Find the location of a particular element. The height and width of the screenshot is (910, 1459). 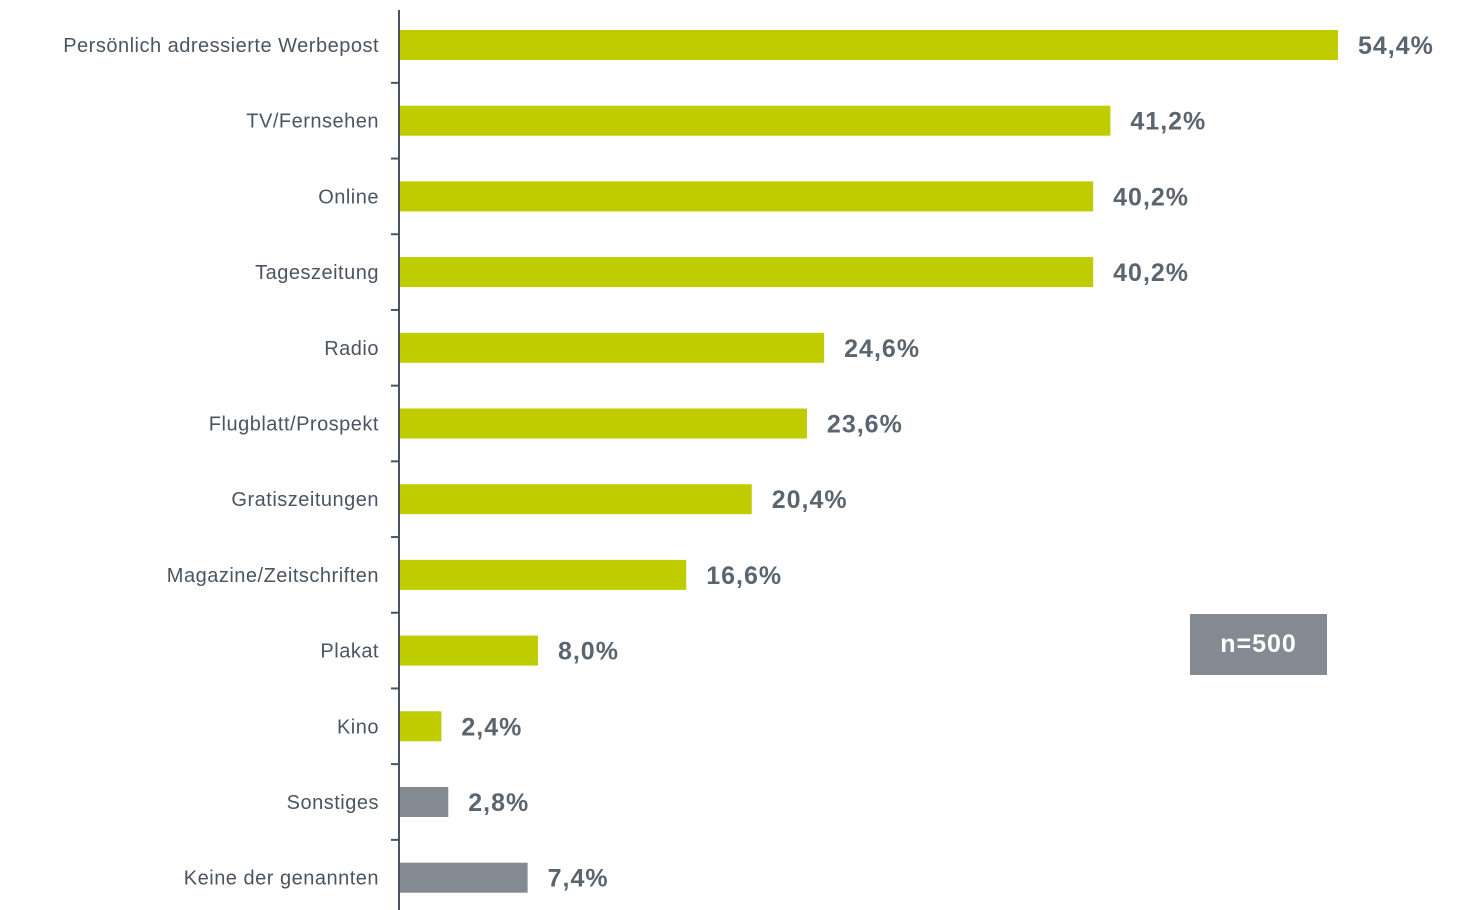

value-label-10: 2,8% is located at coordinates (498, 803).